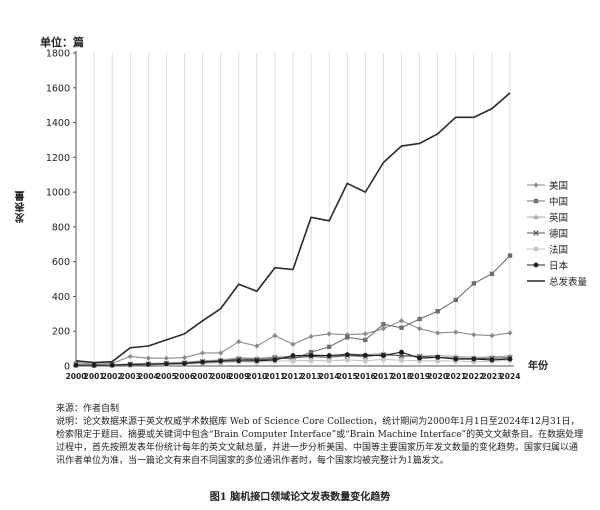 This screenshot has height=510, width=600. I want to click on legend-item: 日本, so click(557, 265).